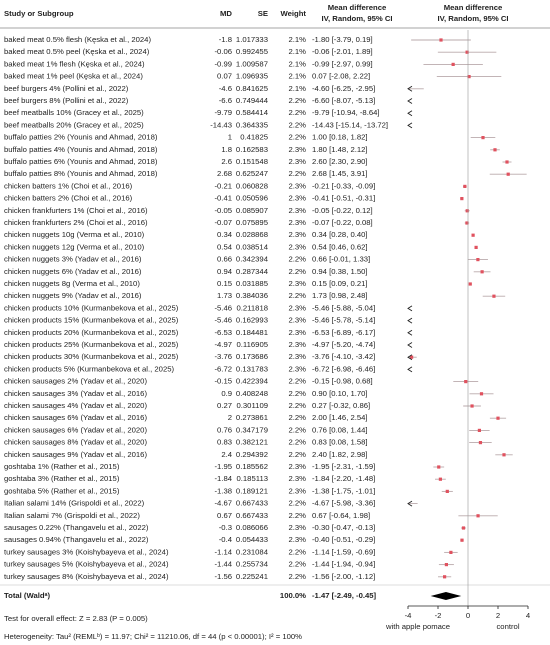 The height and width of the screenshot is (645, 550). Describe the element at coordinates (343, 503) in the screenshot. I see `ci-label: -4.67 [-5.98, -3.36]` at that location.